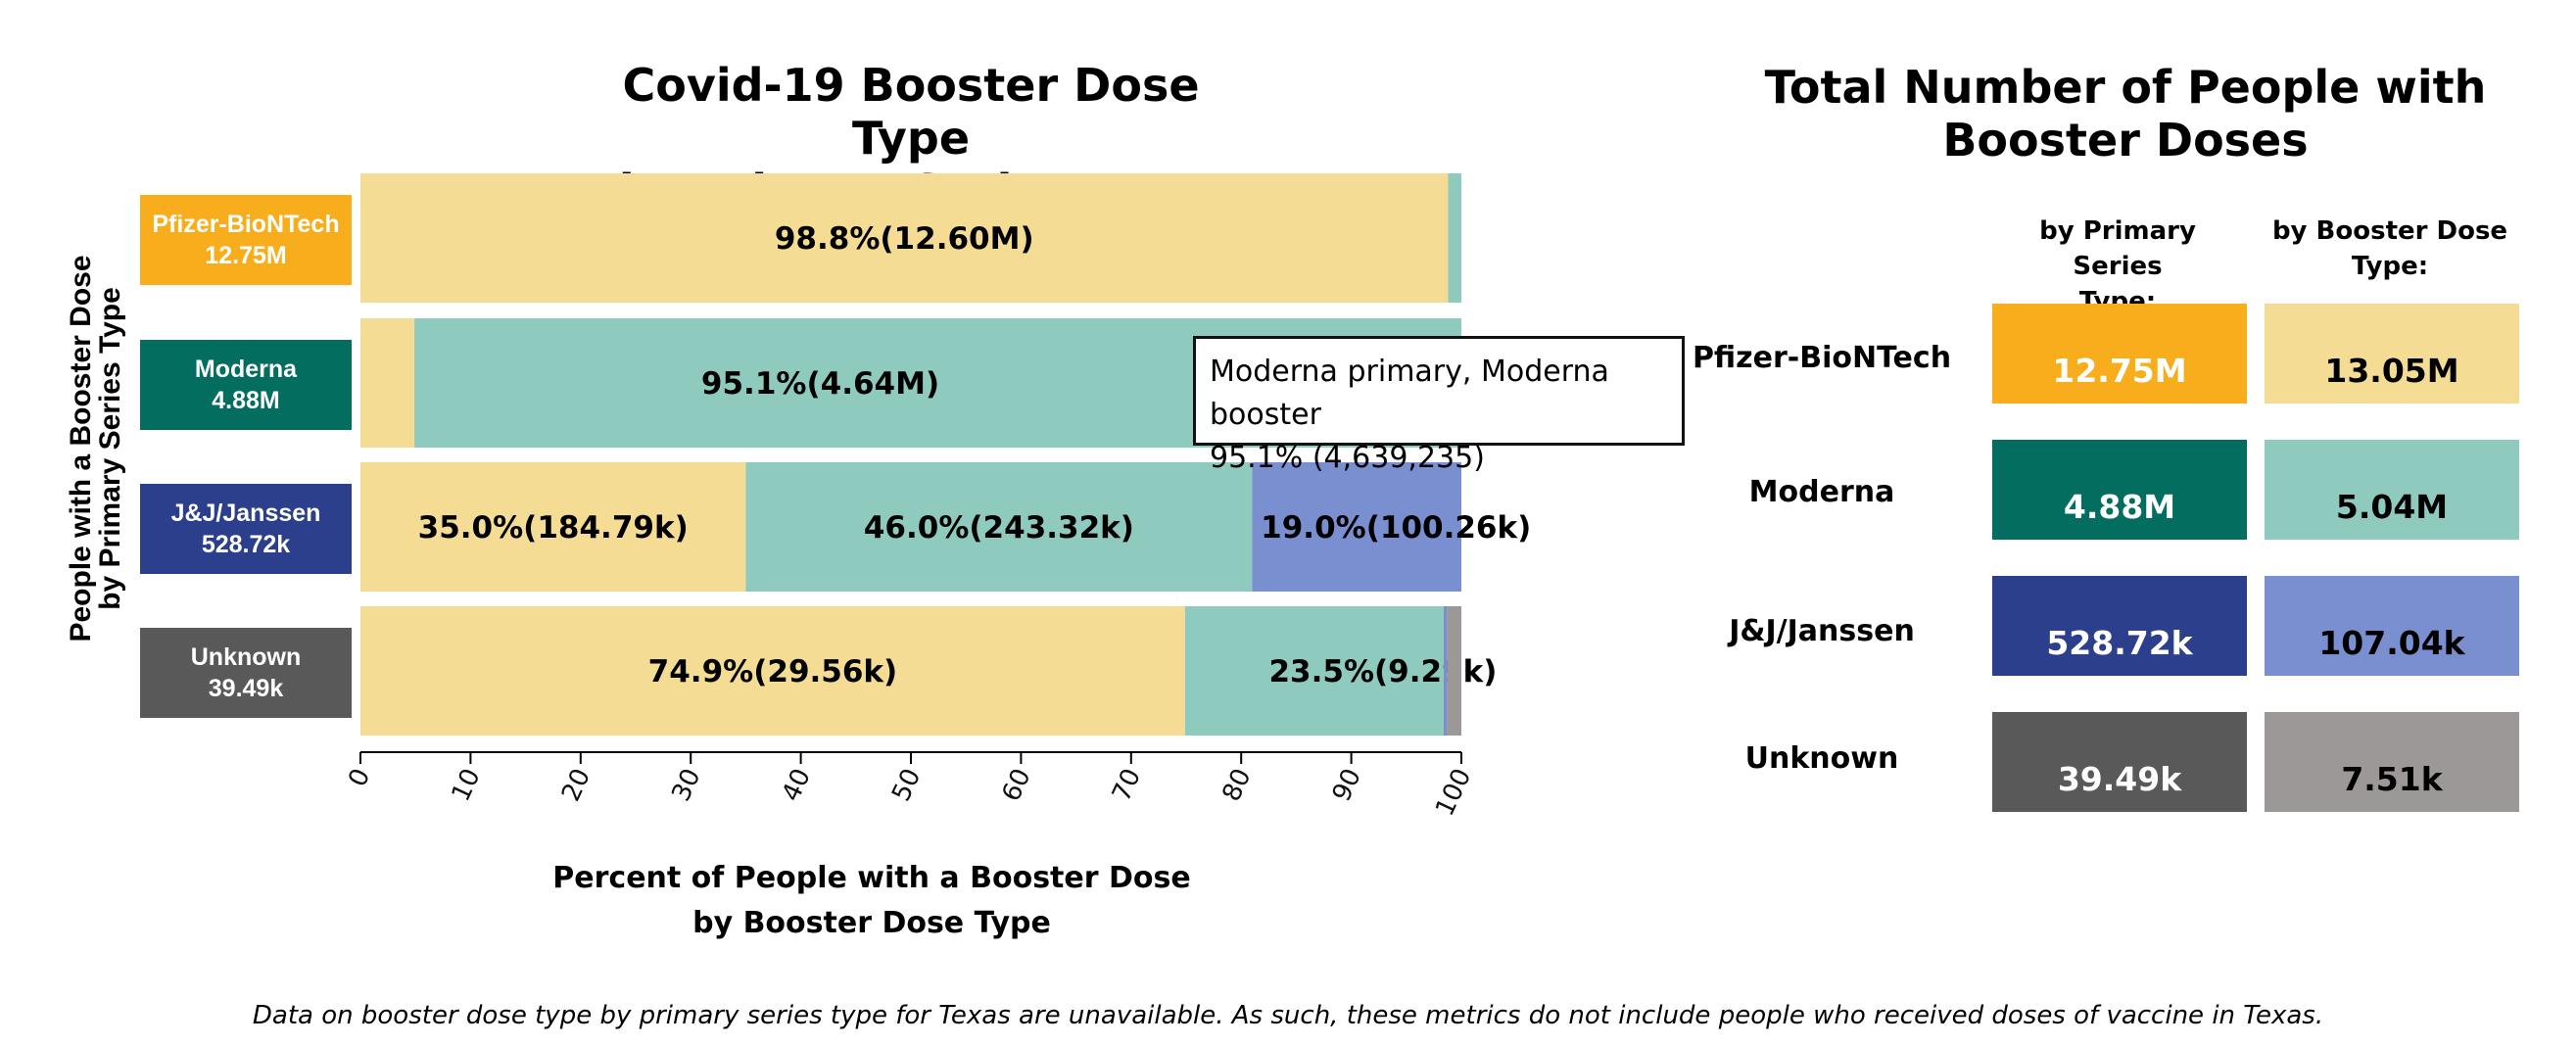 The width and height of the screenshot is (2576, 1046). I want to click on bar-data-label: 98.8%(12.60M), so click(905, 239).